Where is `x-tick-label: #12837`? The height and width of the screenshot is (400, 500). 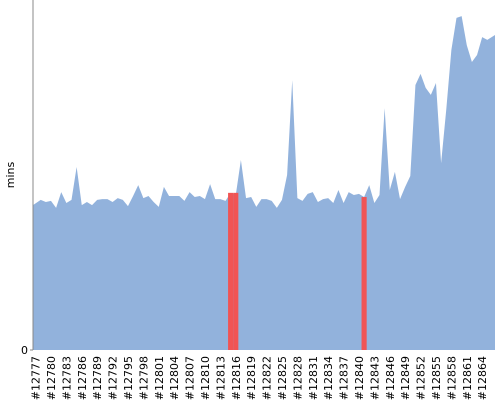
x-tick-label: #12837 is located at coordinates (344, 378).